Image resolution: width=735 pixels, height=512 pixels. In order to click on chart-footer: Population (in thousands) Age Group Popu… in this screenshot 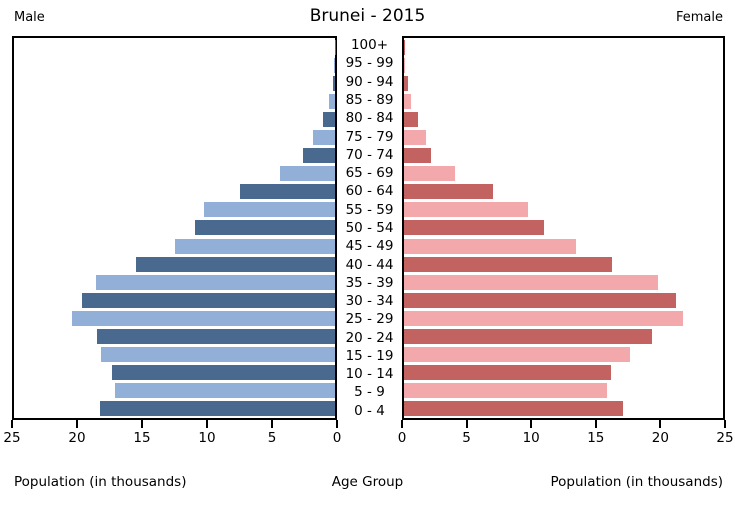, I will do `click(367, 484)`.